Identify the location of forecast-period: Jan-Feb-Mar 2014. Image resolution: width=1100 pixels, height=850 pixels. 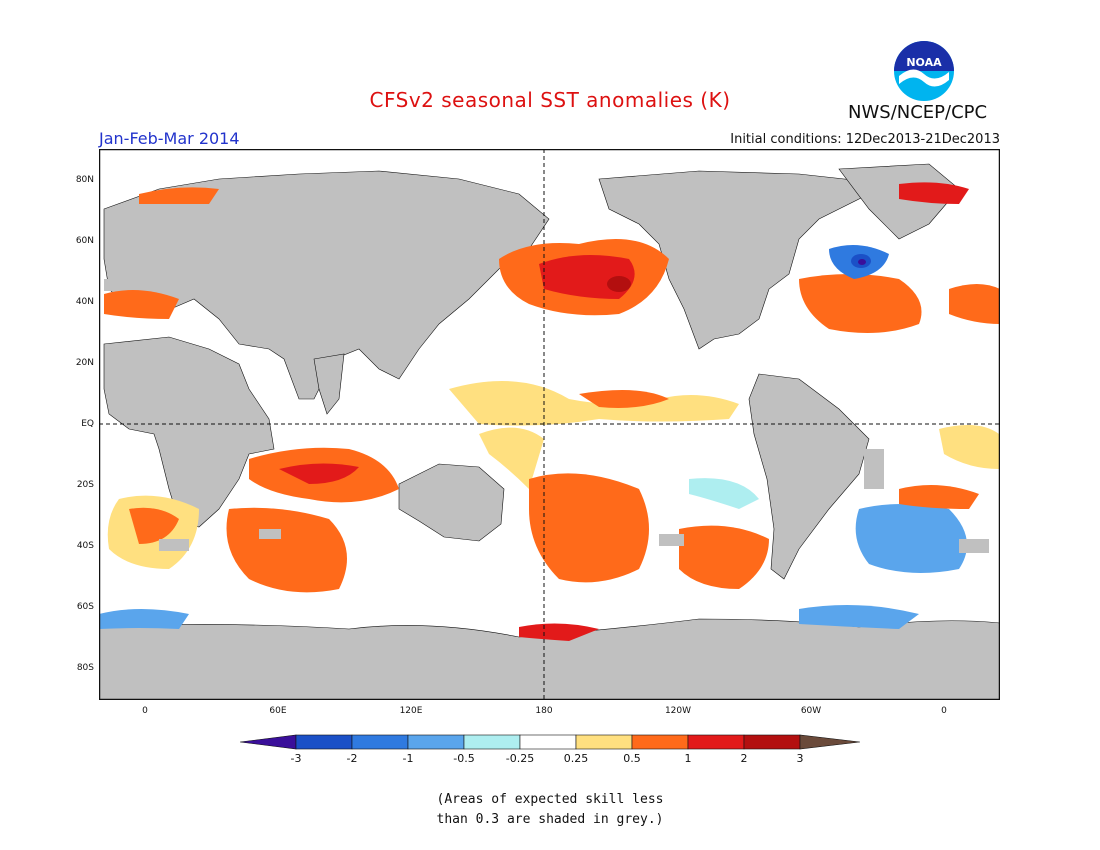
(169, 138).